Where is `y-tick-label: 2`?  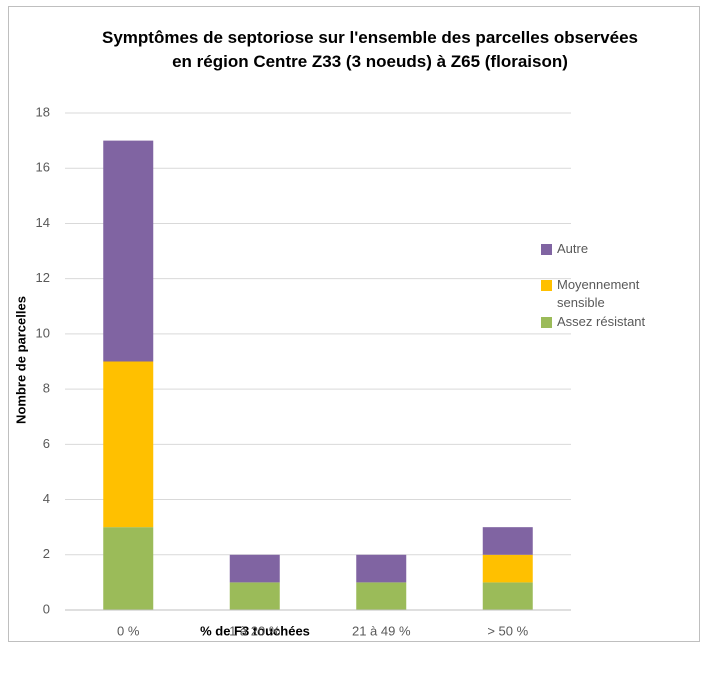
y-tick-label: 2 is located at coordinates (46, 553).